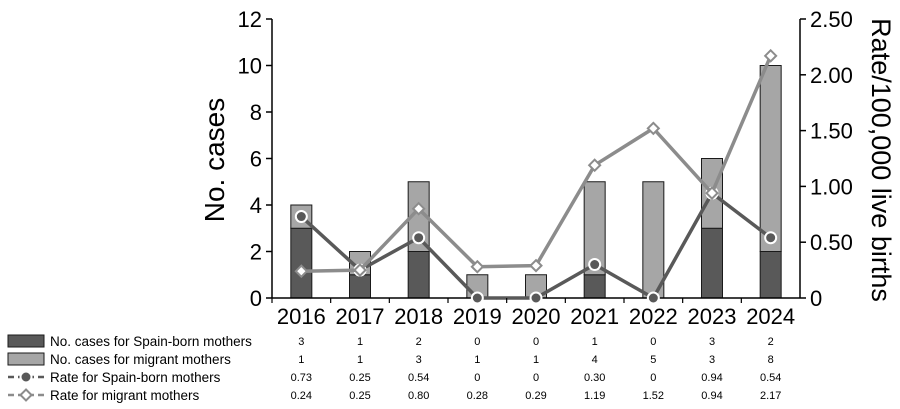  I want to click on table-cell-1-2016: 1, so click(301, 360).